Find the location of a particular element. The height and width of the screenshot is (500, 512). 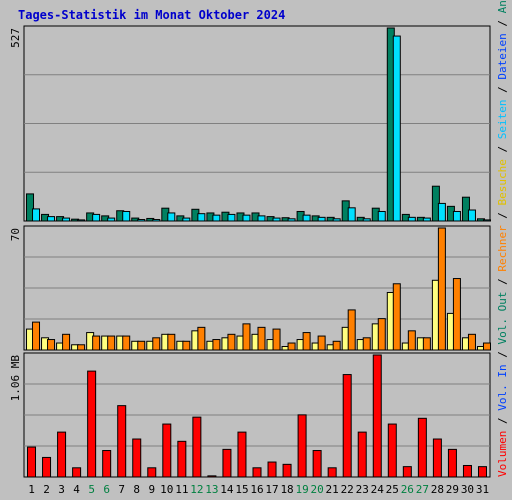

x-tick-label: 12 is located at coordinates (196, 489).